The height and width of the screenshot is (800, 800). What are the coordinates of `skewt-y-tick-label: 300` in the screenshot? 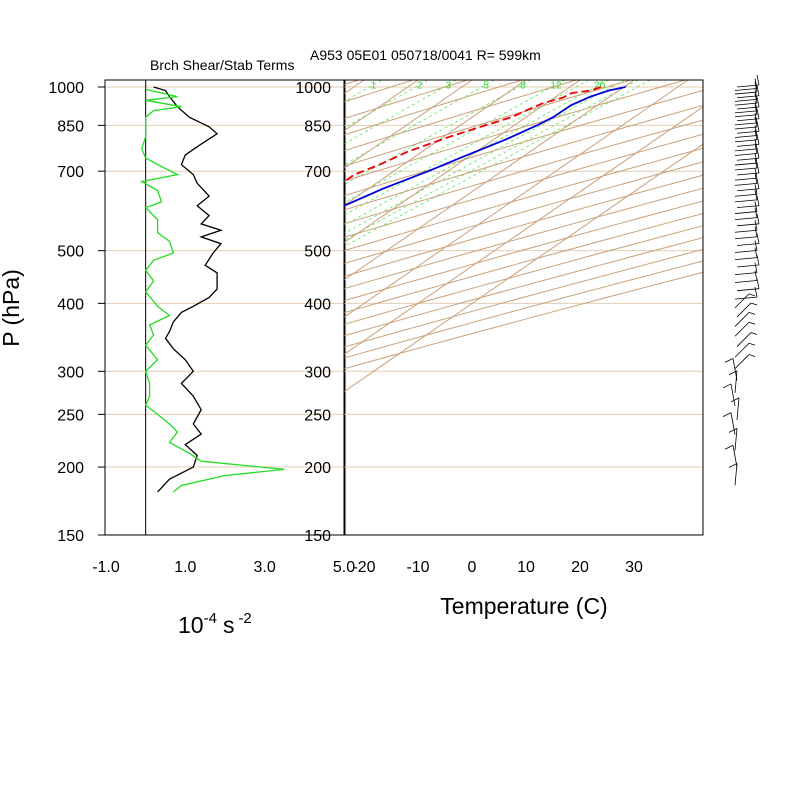 It's located at (317, 372).